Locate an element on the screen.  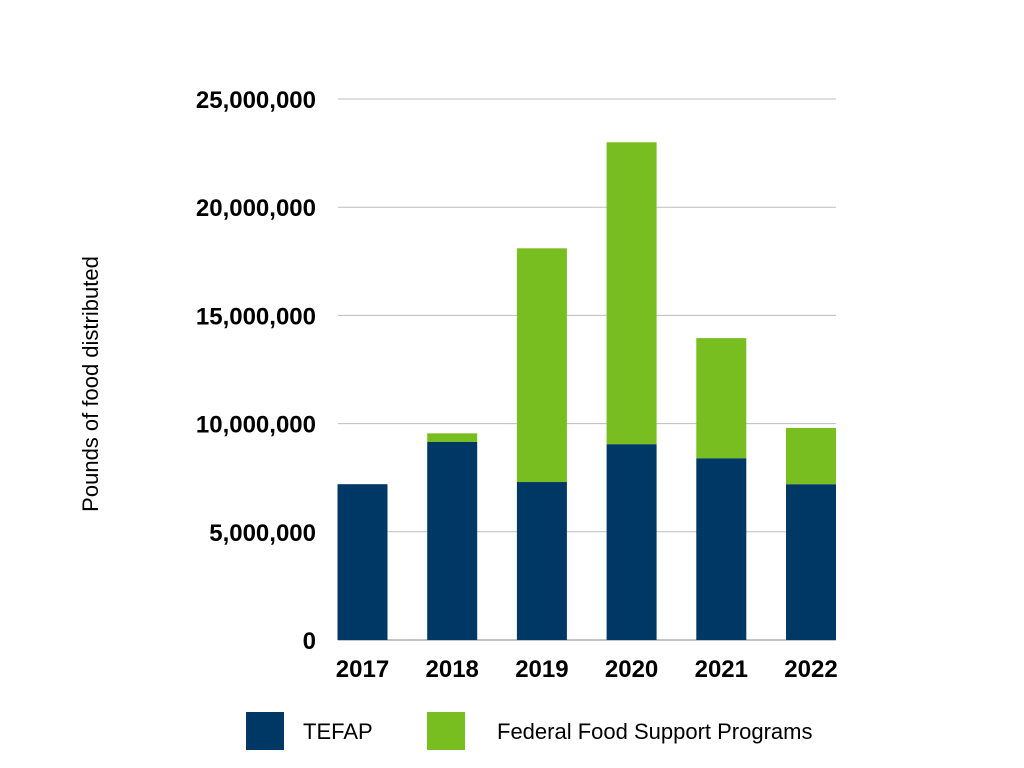
y-tick-label: 20,000,000 is located at coordinates (256, 208).